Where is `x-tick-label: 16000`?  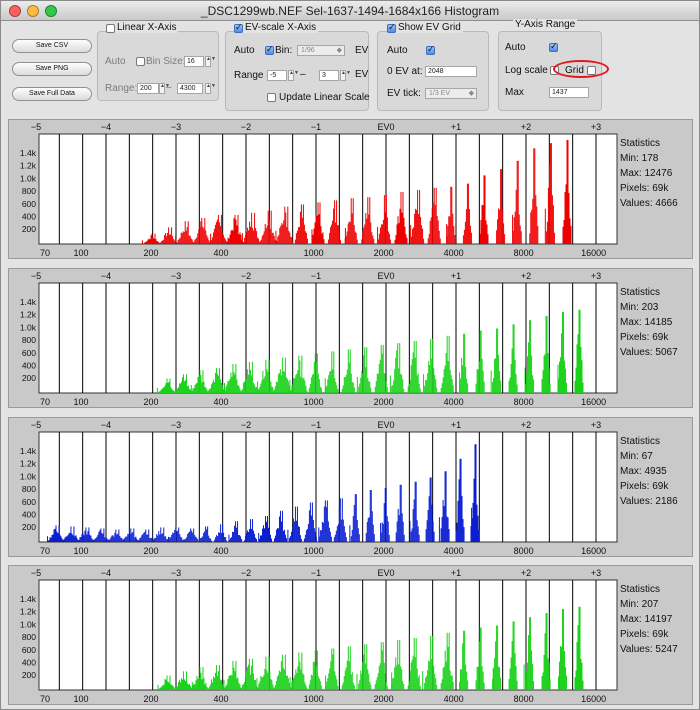 x-tick-label: 16000 is located at coordinates (593, 699).